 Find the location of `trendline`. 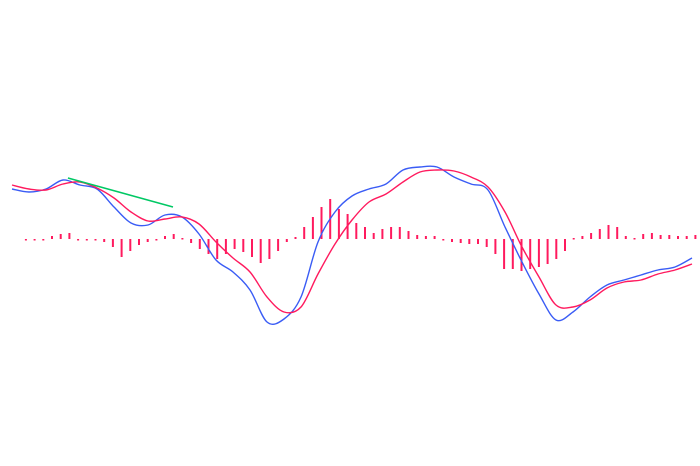

trendline is located at coordinates (120, 192).